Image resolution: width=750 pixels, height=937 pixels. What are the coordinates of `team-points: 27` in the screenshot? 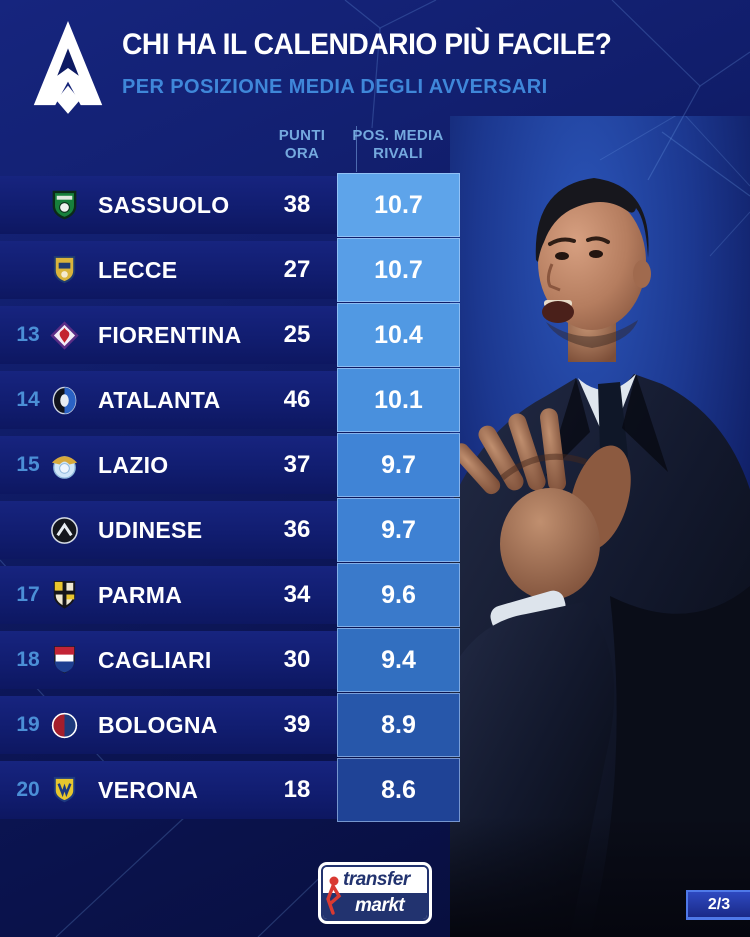 It's located at (297, 269).